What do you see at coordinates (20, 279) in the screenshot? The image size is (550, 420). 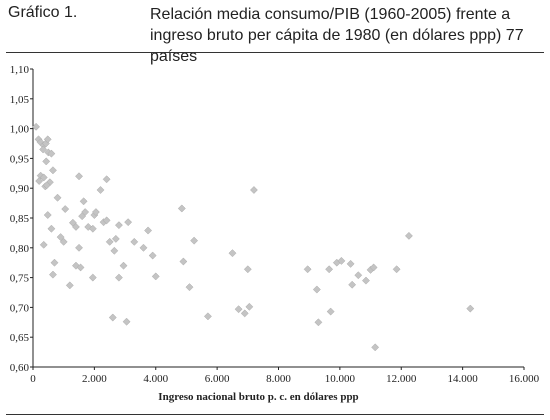 I see `y-tick-label: 0,75` at bounding box center [20, 279].